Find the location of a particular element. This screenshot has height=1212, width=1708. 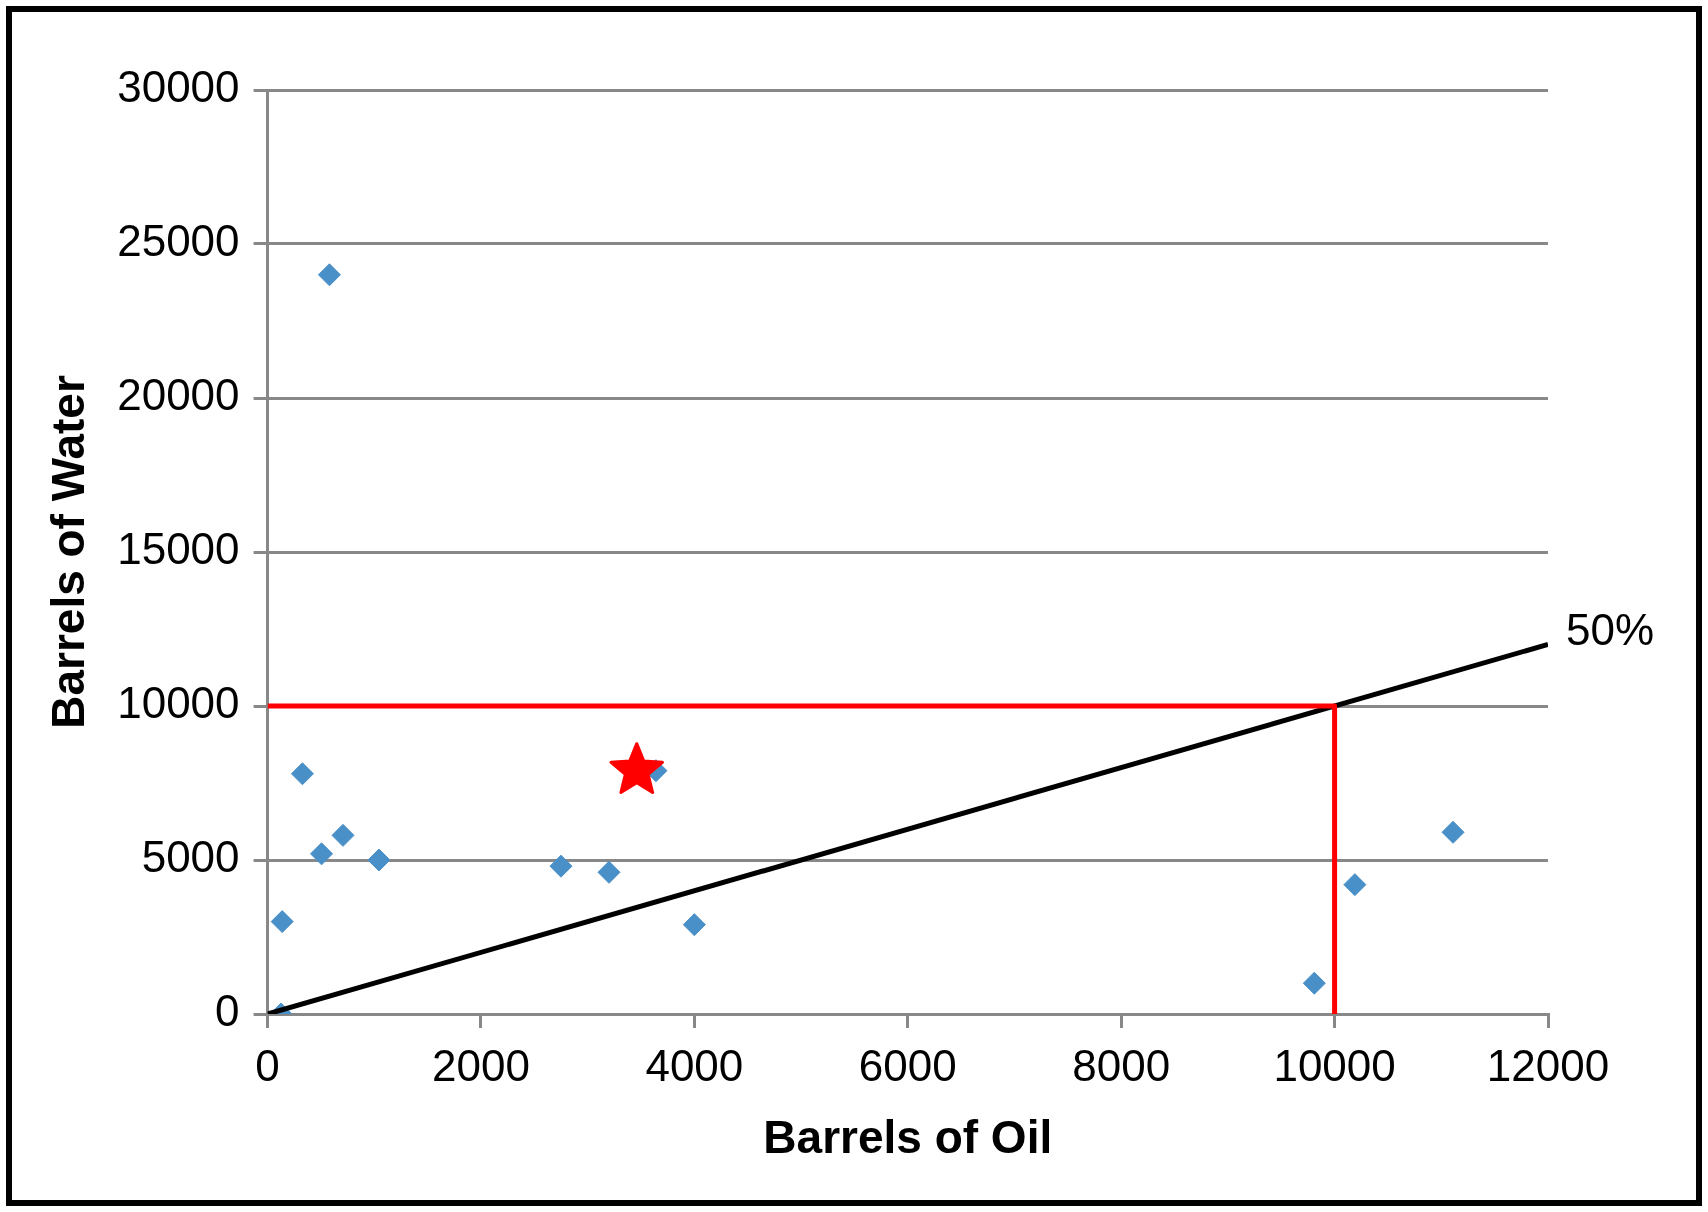

x-tick-label: 2000 is located at coordinates (481, 1065).